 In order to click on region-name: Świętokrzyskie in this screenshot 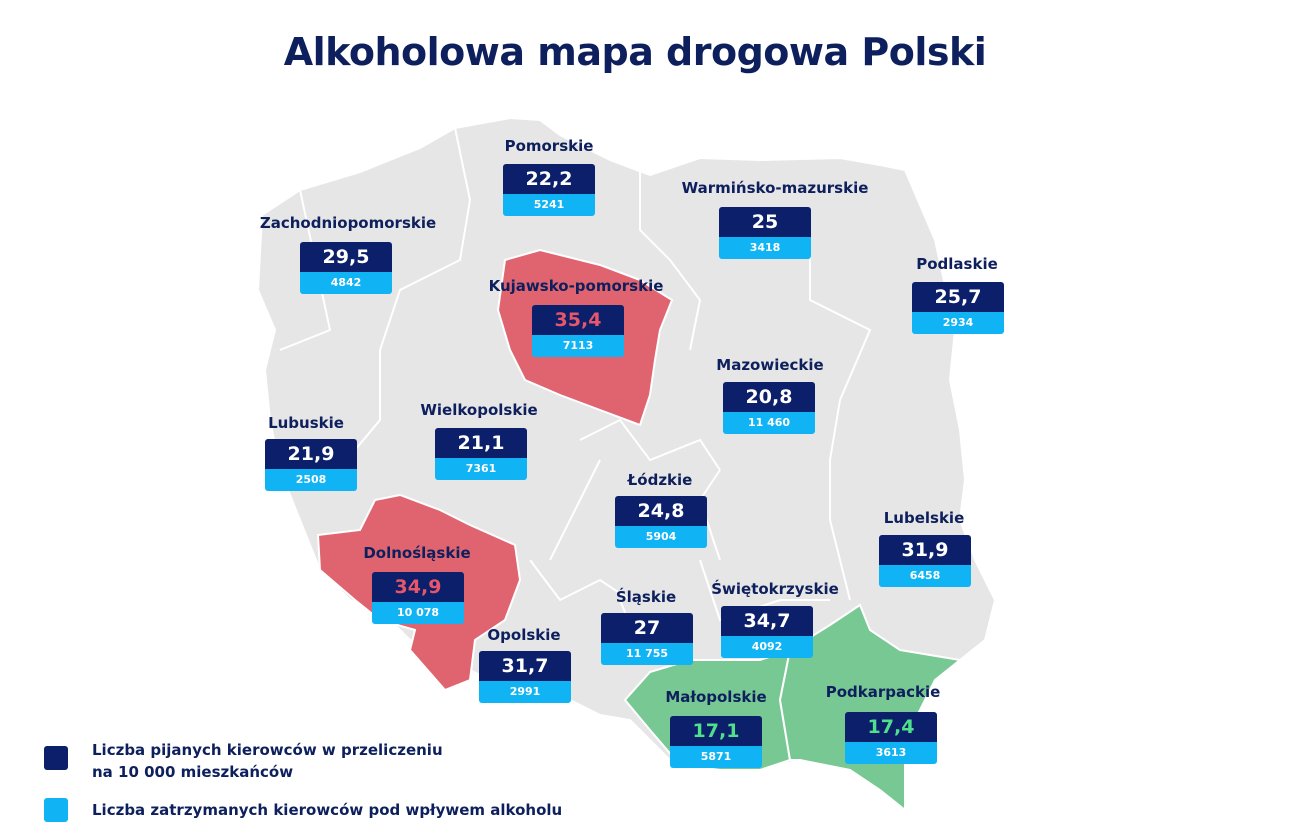, I will do `click(775, 589)`.